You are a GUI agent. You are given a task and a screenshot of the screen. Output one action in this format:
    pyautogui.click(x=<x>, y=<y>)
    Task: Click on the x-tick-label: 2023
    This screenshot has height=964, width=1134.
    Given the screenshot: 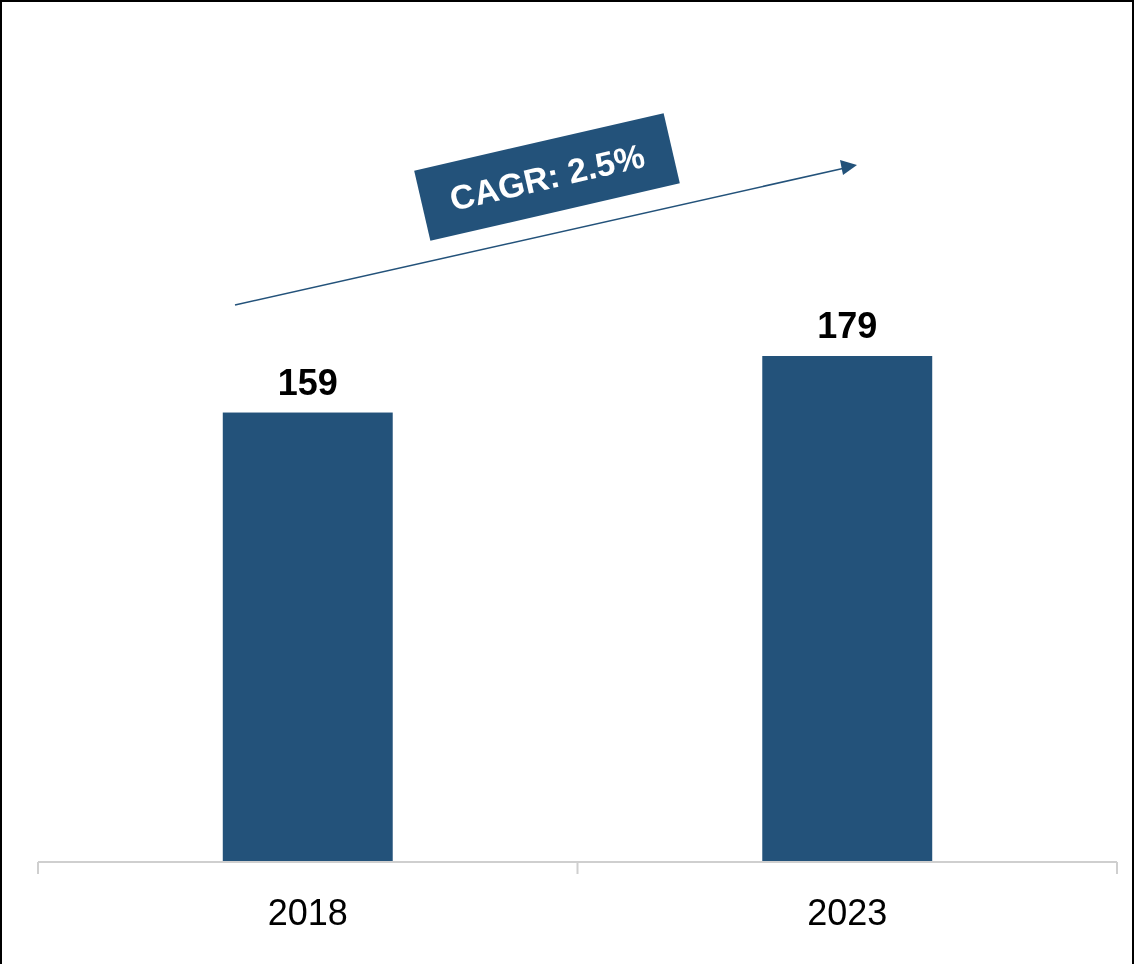 What is the action you would take?
    pyautogui.click(x=847, y=912)
    